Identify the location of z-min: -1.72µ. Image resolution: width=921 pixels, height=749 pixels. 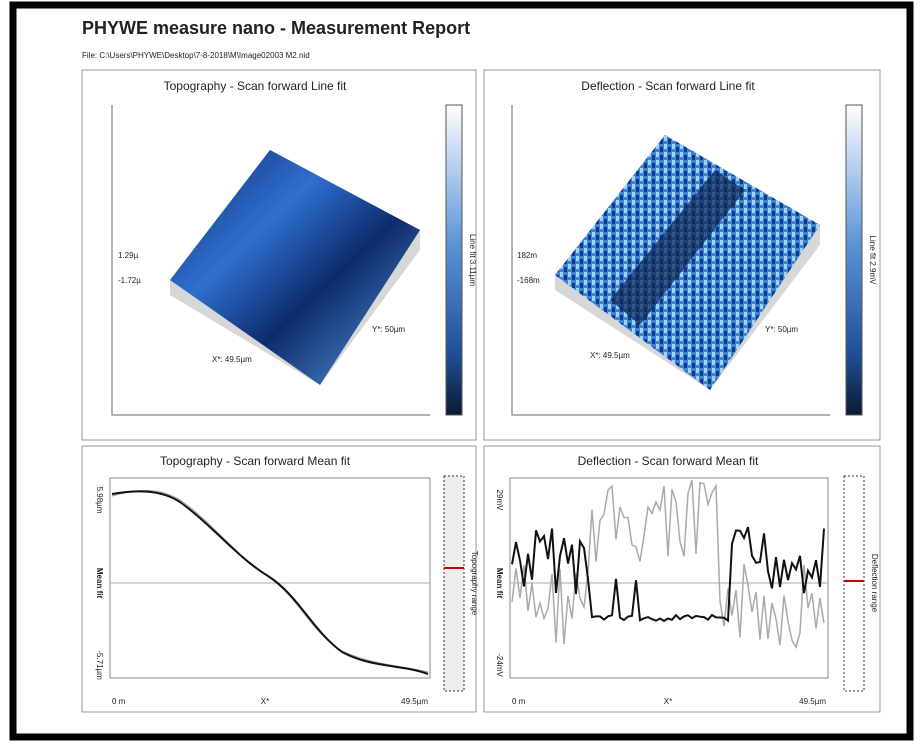
(129, 280).